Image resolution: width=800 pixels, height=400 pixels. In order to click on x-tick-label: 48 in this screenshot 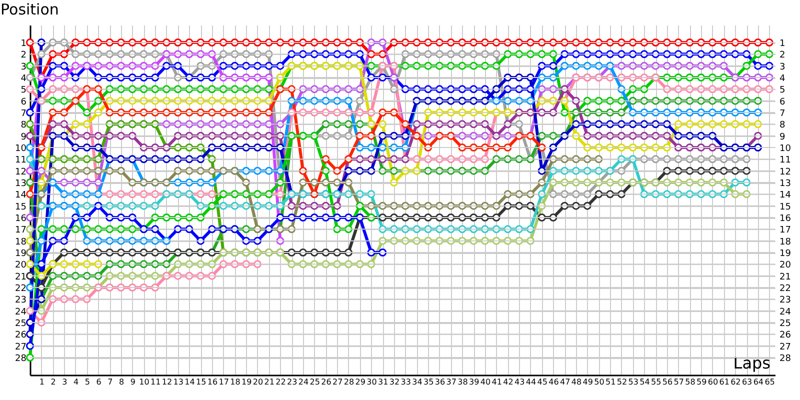, I will do `click(576, 382)`.